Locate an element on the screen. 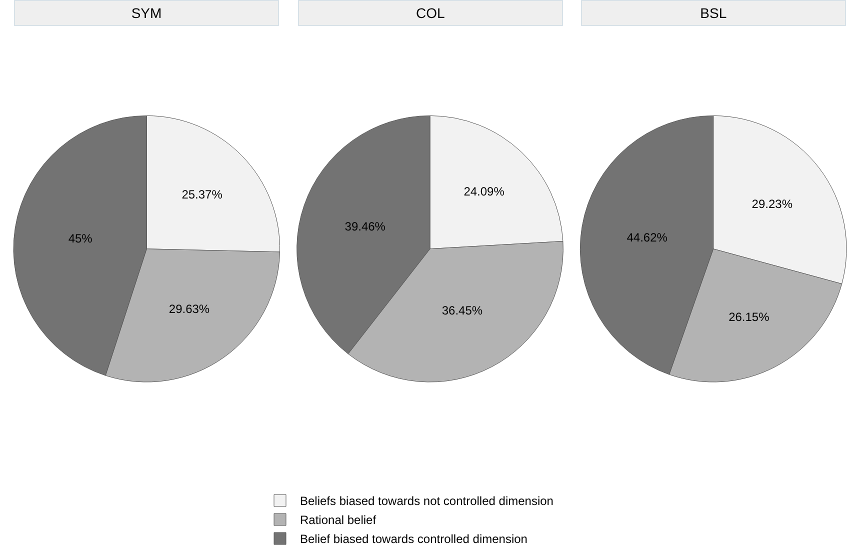 This screenshot has width=860, height=558. chart-title: SYM is located at coordinates (146, 13).